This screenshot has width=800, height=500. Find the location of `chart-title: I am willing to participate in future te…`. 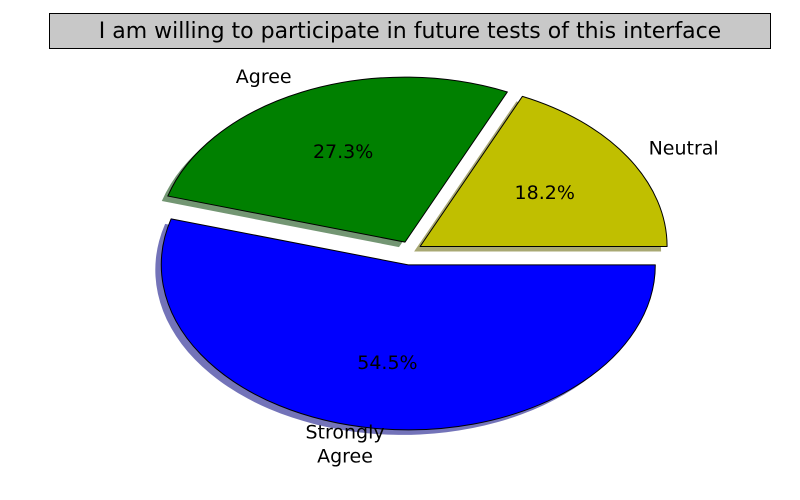

chart-title: I am willing to participate in future te… is located at coordinates (410, 31).